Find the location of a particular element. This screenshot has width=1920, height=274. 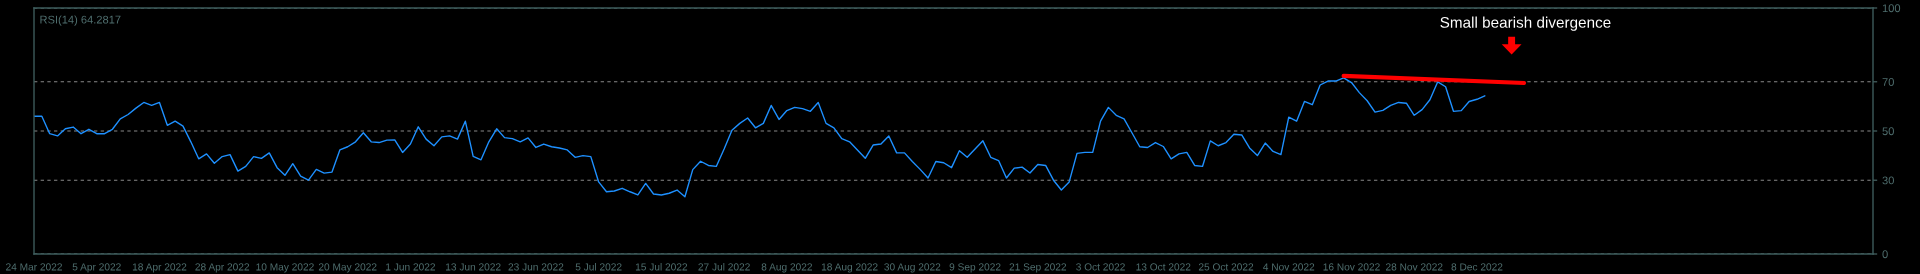

x-tick-label: 18 Aug 2022 is located at coordinates (849, 268).